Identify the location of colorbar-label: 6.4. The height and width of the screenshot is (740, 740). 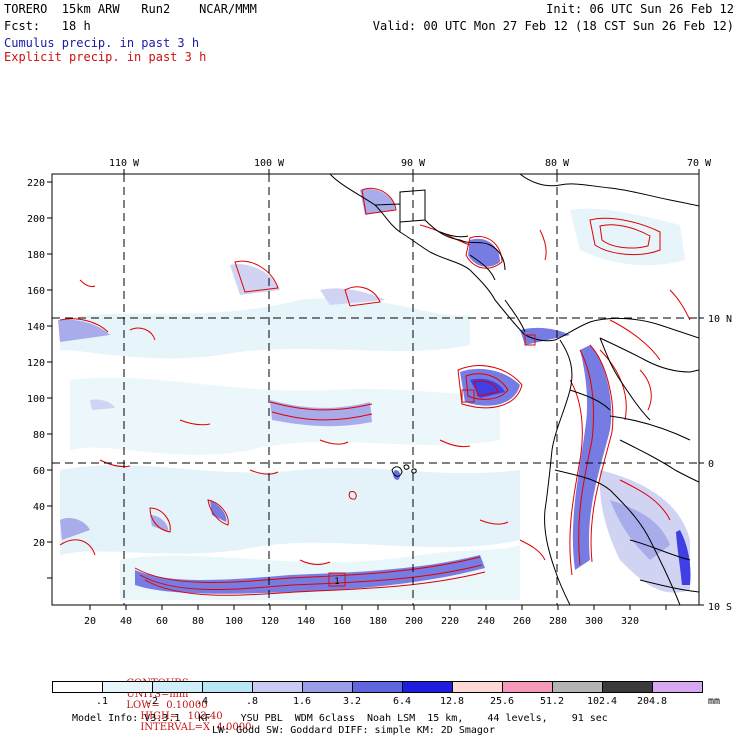
(402, 701).